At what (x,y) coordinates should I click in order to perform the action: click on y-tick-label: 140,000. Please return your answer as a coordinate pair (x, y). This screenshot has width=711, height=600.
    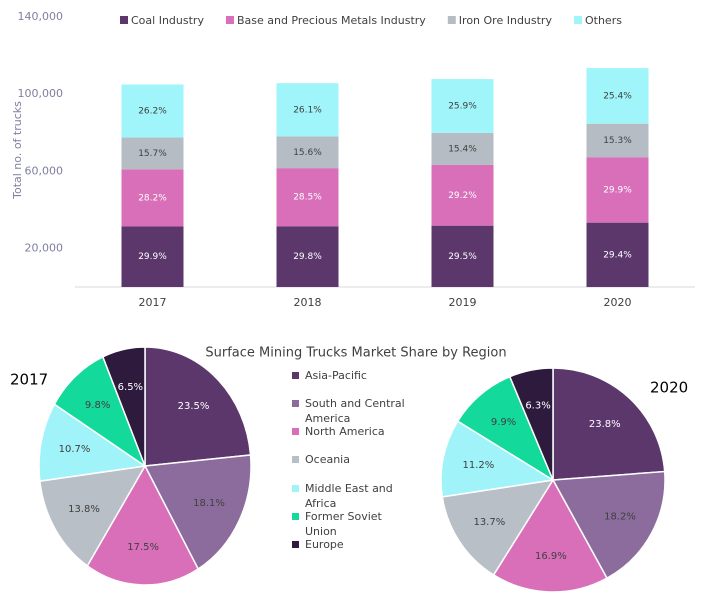
    Looking at the image, I should click on (41, 16).